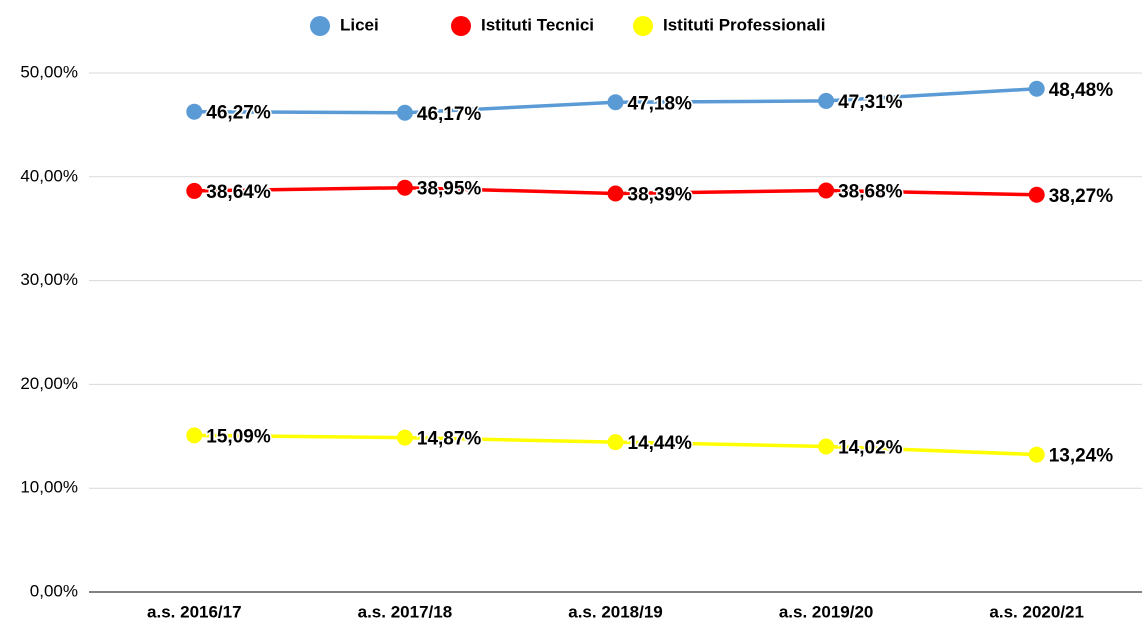  What do you see at coordinates (49, 487) in the screenshot?
I see `y-tick-label: 10,00%` at bounding box center [49, 487].